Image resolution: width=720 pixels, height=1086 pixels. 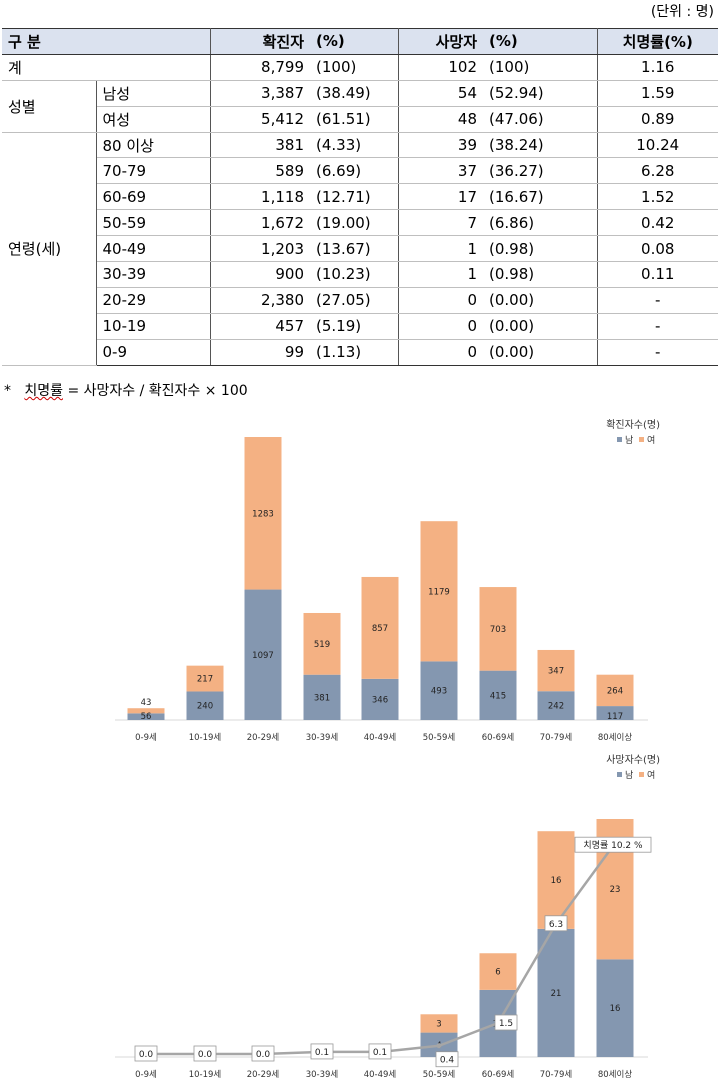 What do you see at coordinates (439, 1046) in the screenshot?
I see `fatality-rate-point` at bounding box center [439, 1046].